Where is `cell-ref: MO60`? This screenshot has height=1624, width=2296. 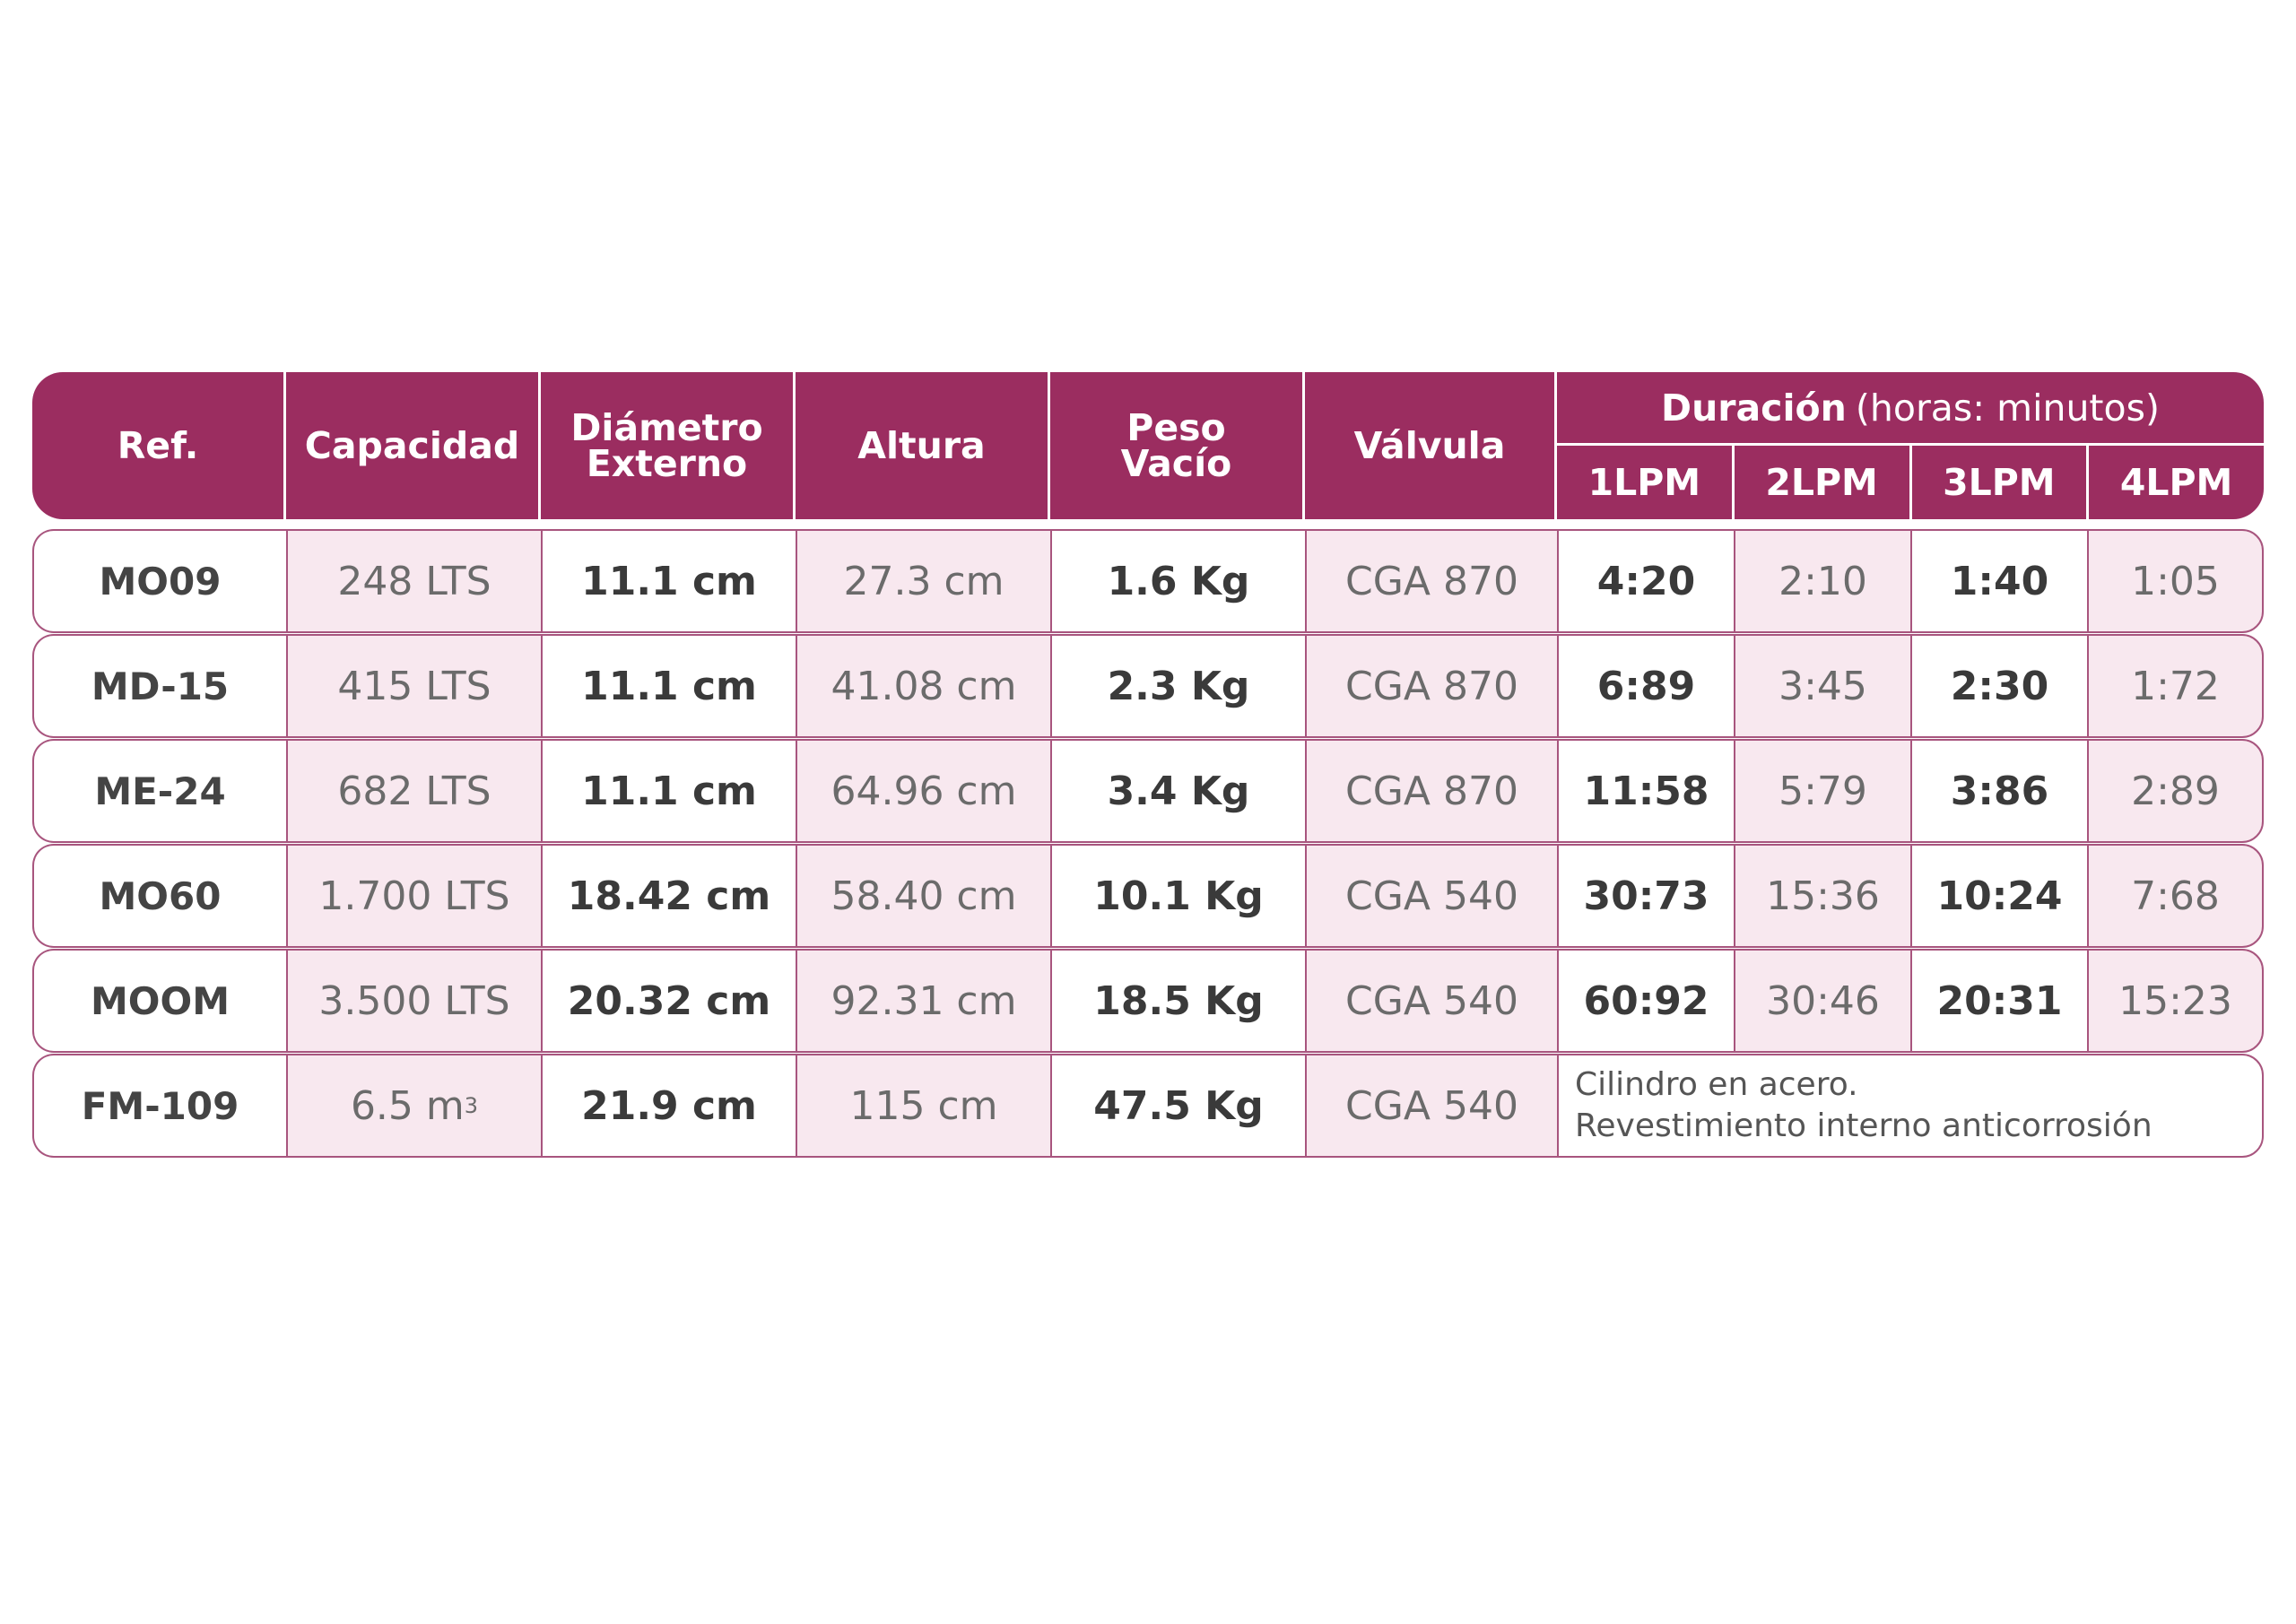
cell-ref: MO60 is located at coordinates (159, 896).